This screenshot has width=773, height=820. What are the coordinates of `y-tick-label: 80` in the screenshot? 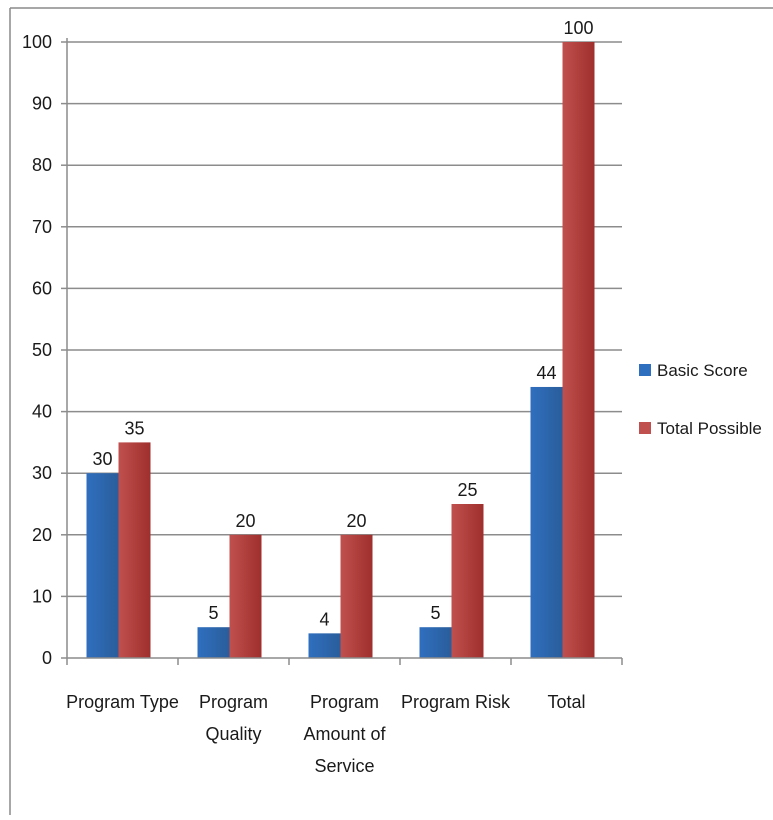 It's located at (42, 165).